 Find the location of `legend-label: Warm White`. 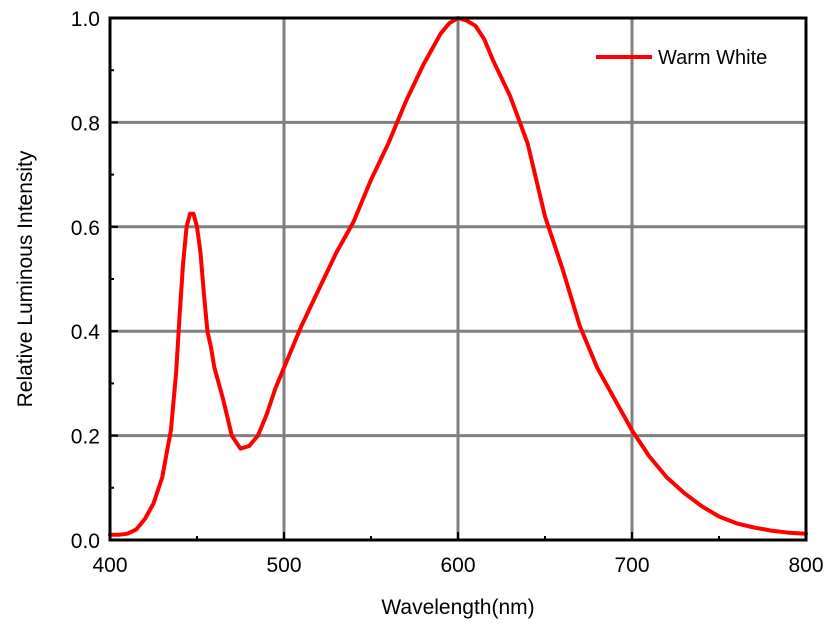

legend-label: Warm White is located at coordinates (712, 58).